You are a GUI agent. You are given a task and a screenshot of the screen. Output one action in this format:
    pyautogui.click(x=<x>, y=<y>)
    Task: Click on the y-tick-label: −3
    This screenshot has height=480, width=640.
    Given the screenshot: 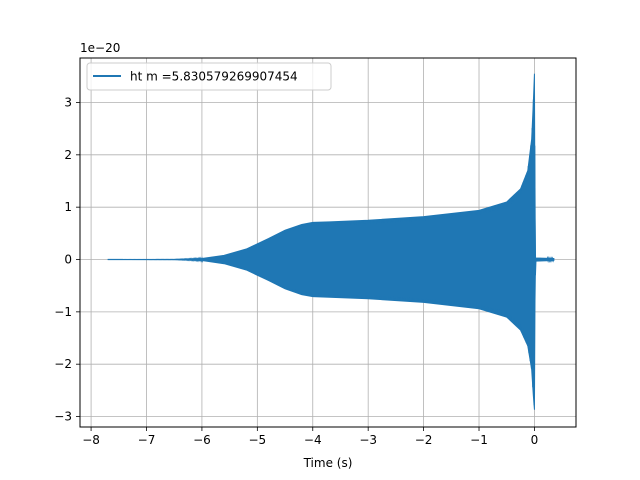 What is the action you would take?
    pyautogui.click(x=63, y=417)
    